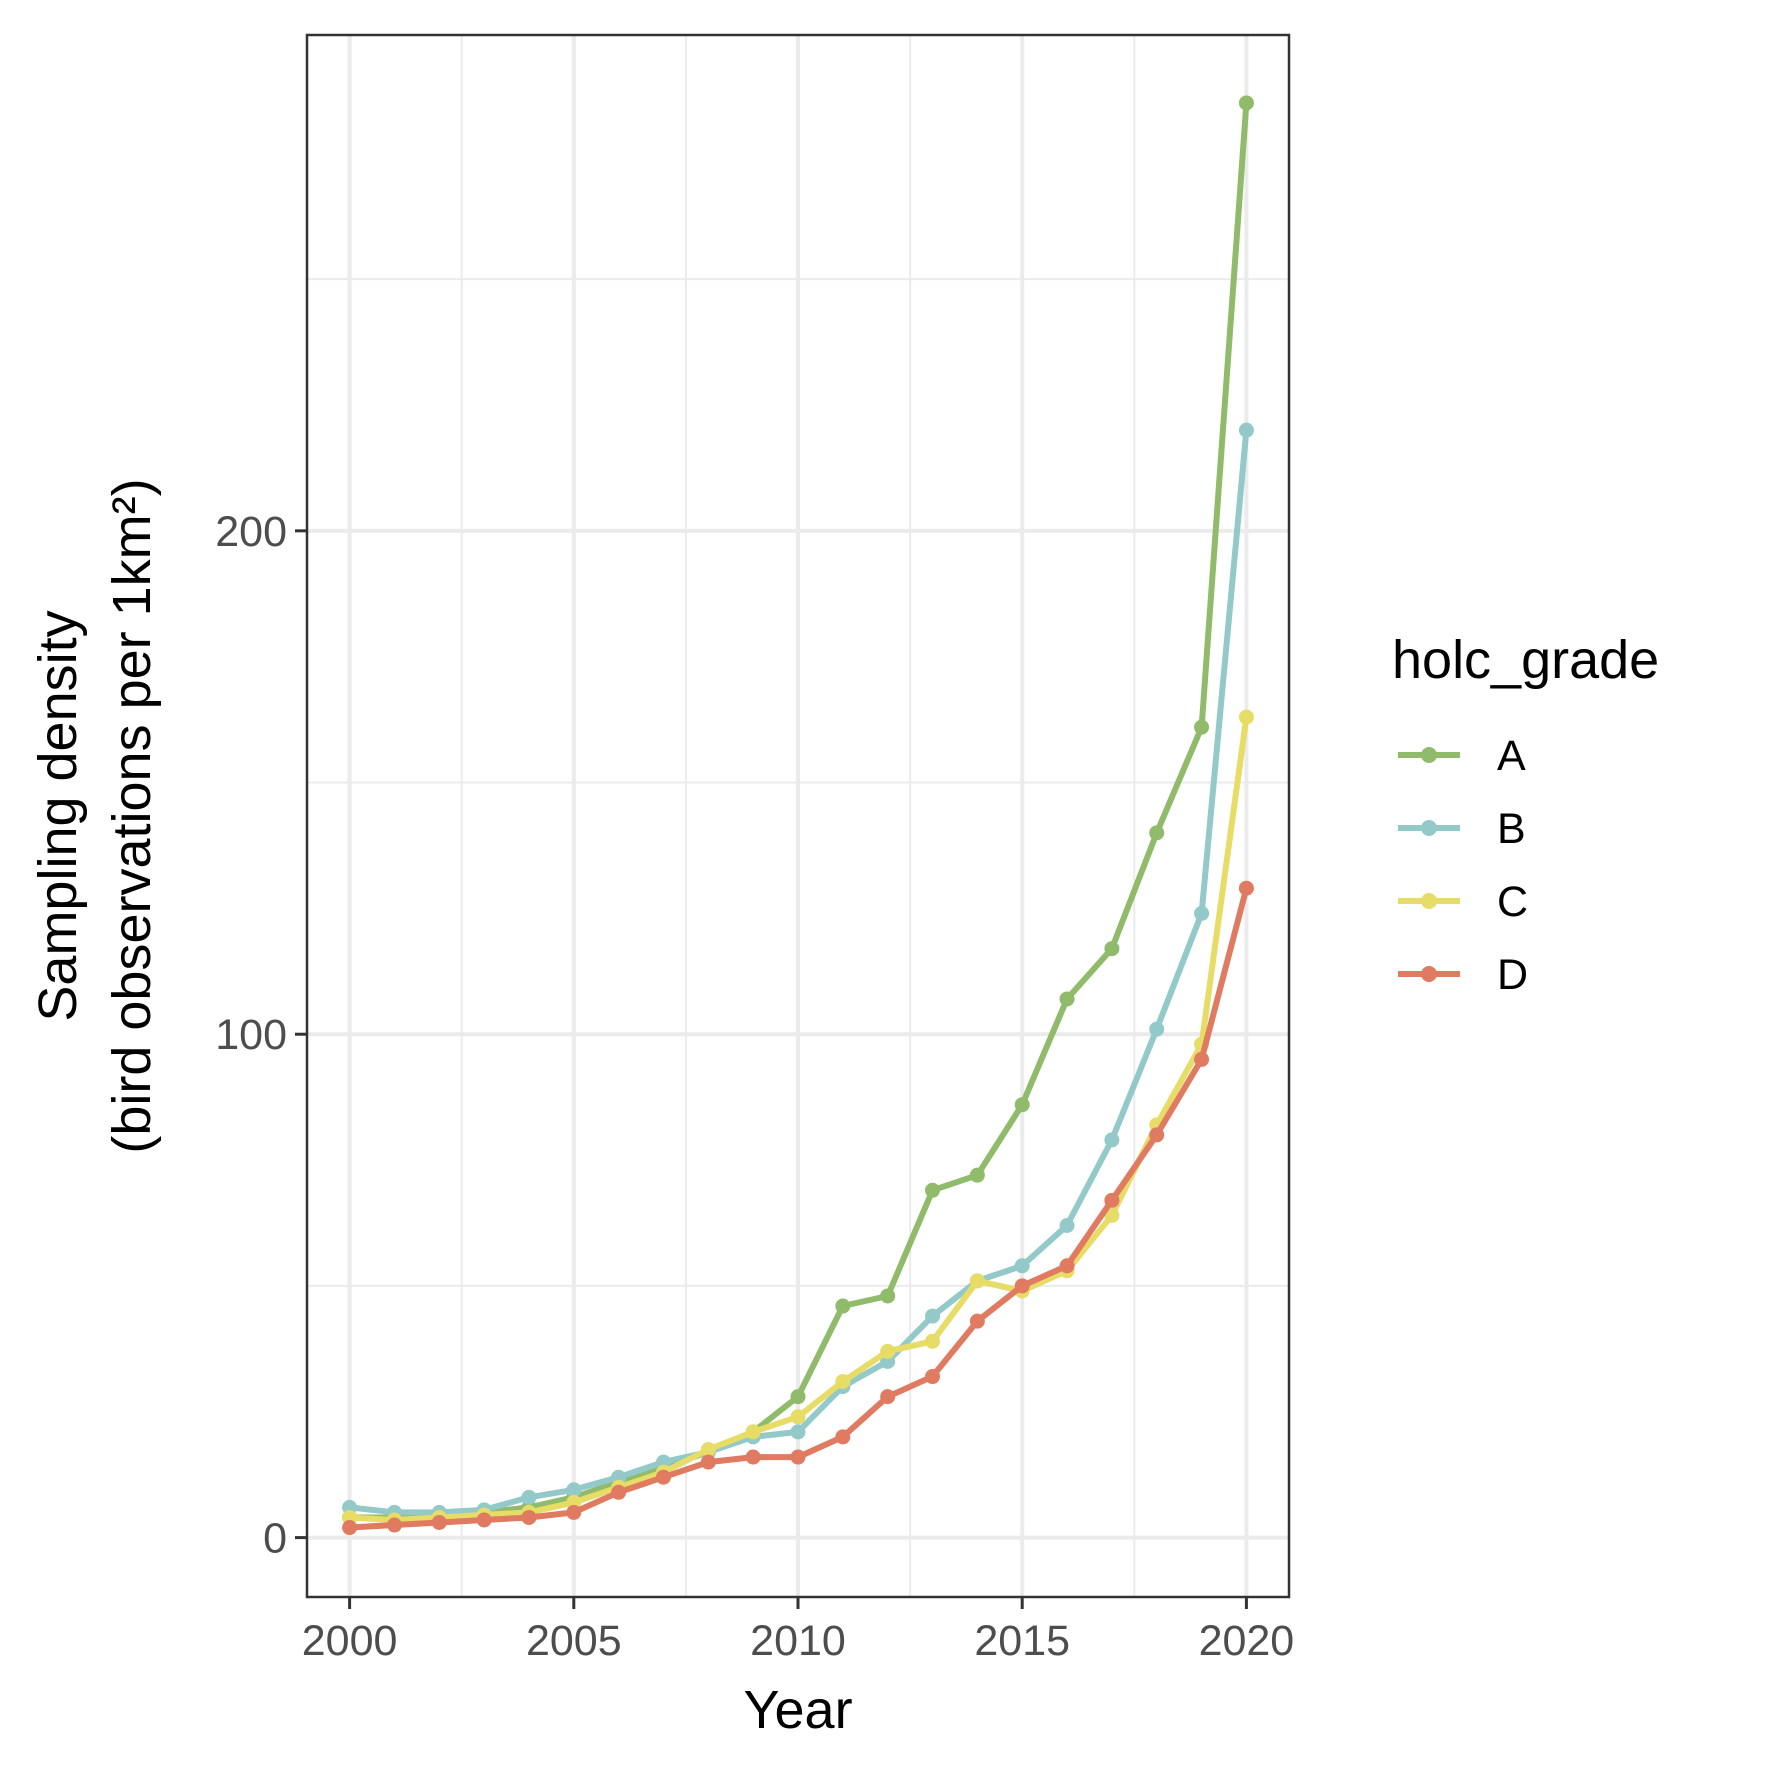 This screenshot has width=1771, height=1771. What do you see at coordinates (798, 1641) in the screenshot?
I see `x-tick-label: 2010` at bounding box center [798, 1641].